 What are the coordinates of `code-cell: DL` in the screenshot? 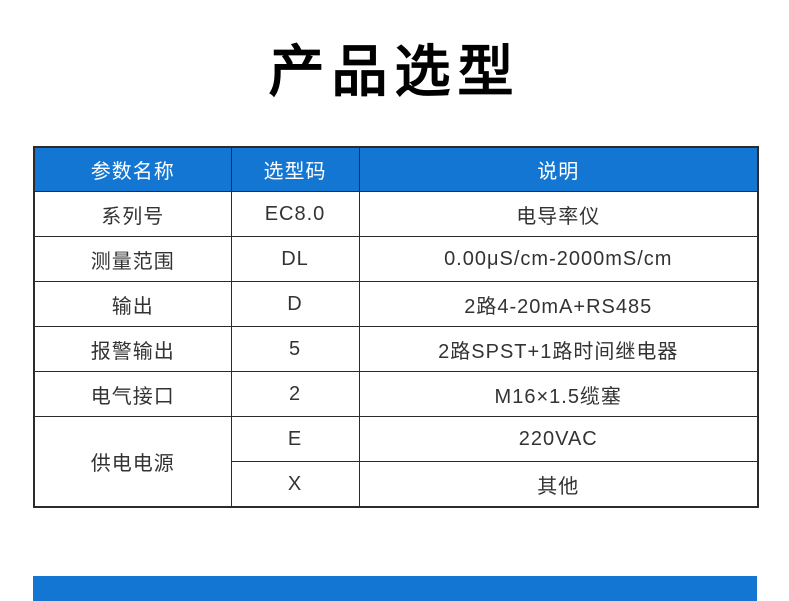 It's located at (295, 259).